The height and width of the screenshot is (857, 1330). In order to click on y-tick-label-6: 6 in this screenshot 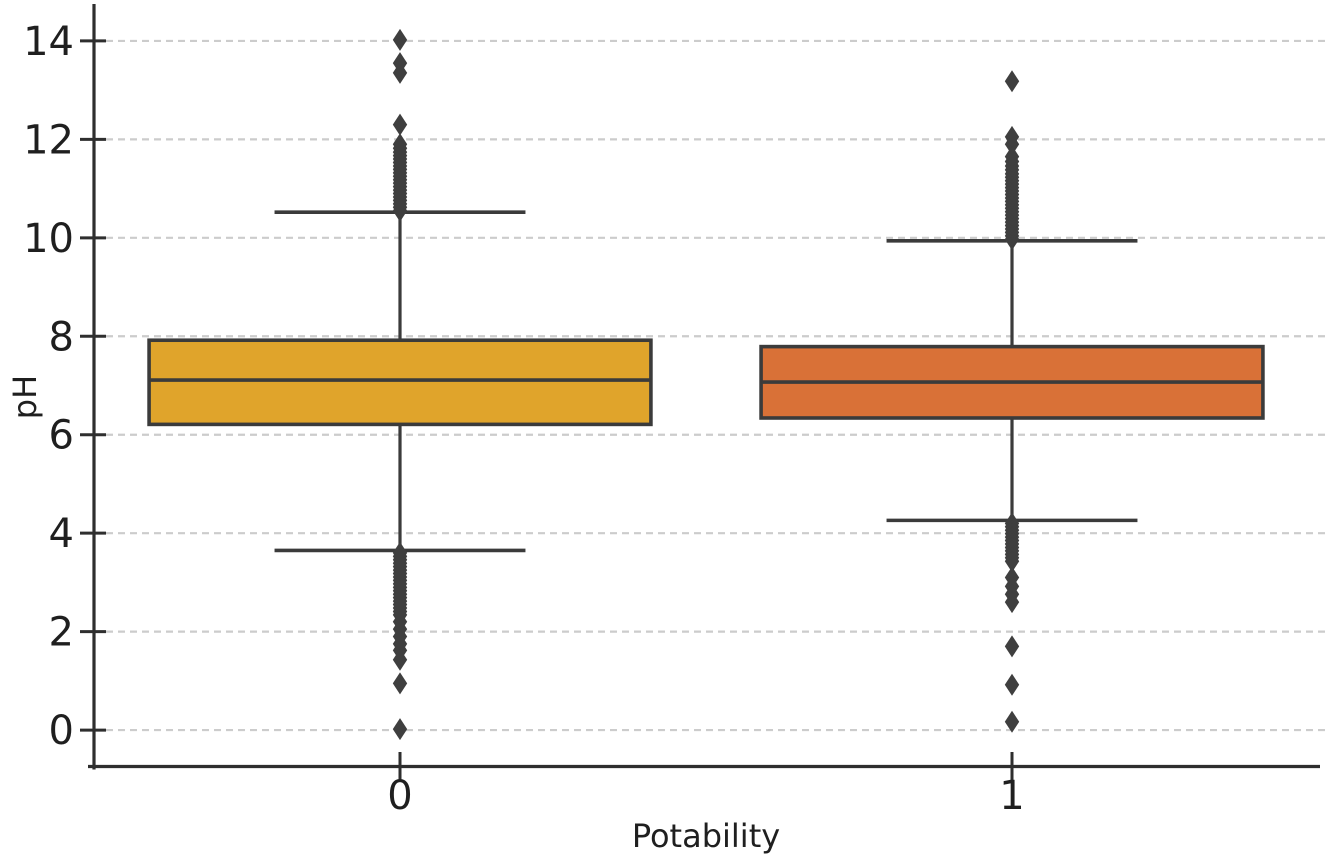, I will do `click(61, 436)`.